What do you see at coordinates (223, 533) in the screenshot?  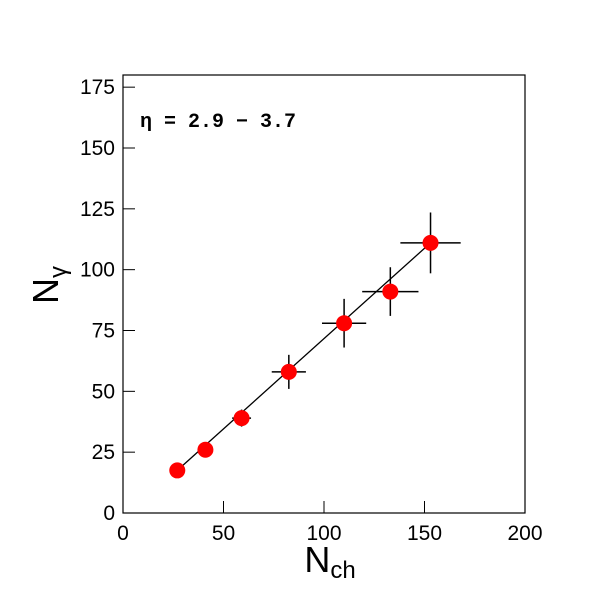 I see `x-tick-label: 50` at bounding box center [223, 533].